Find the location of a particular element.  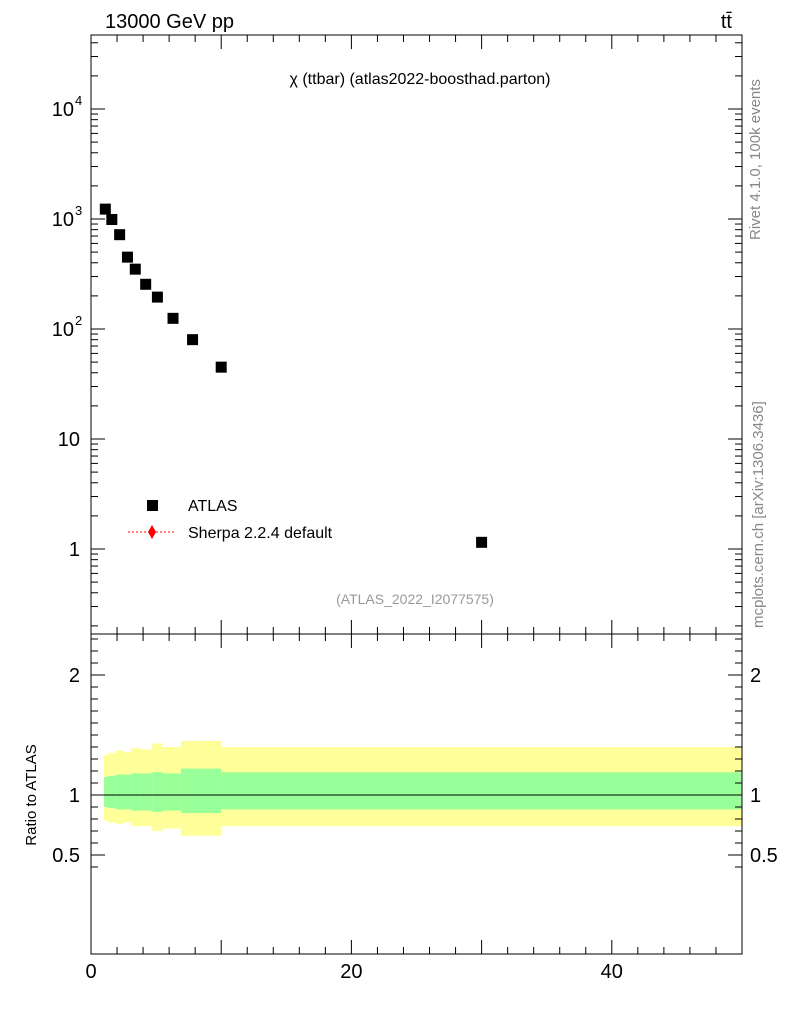

ratio-y-tick-label-left: 1 is located at coordinates (74, 796).